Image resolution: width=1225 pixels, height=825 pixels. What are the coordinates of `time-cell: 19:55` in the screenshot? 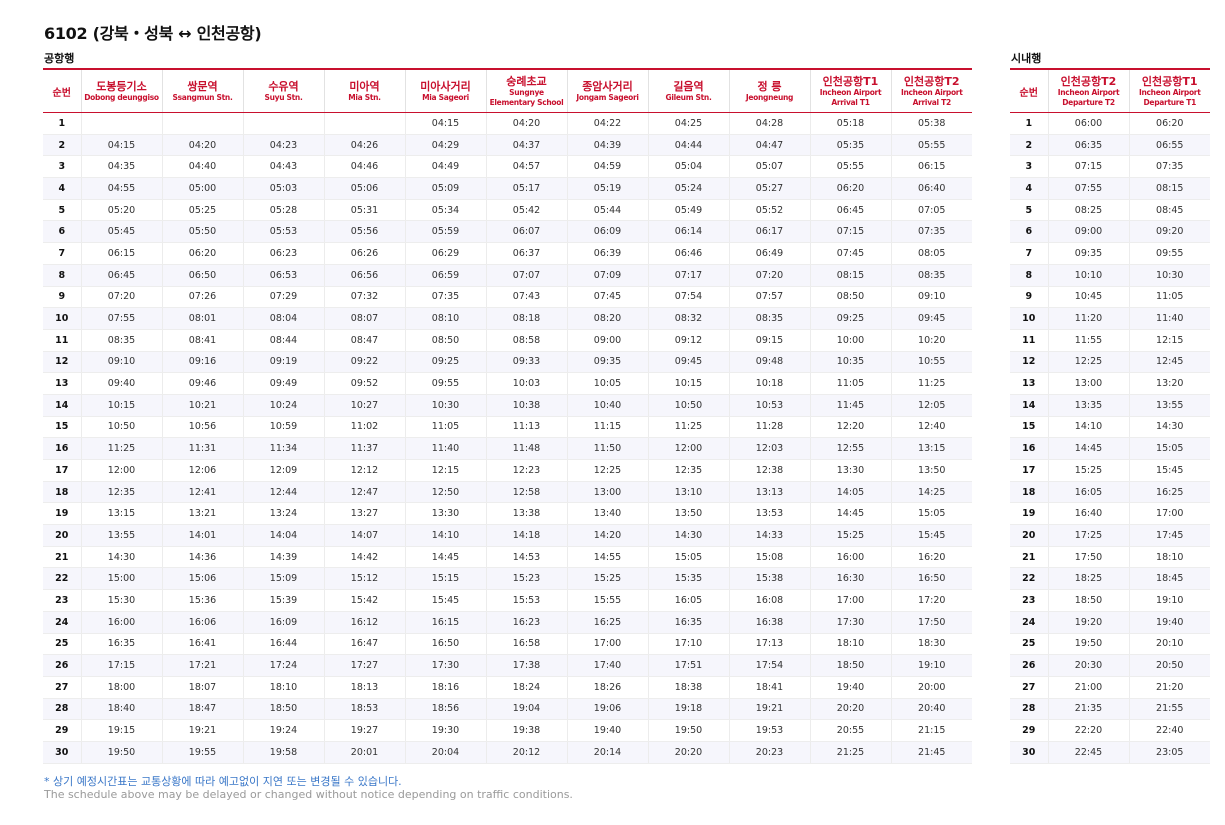 It's located at (202, 752).